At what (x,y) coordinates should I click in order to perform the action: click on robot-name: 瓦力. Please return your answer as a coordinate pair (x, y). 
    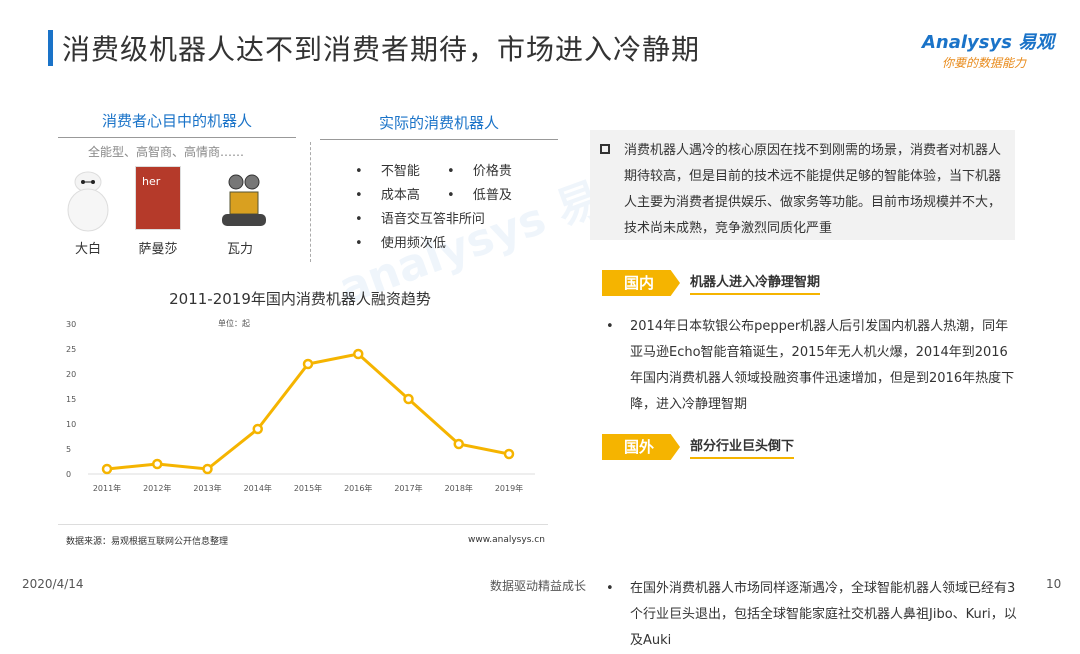
    Looking at the image, I should click on (239, 249).